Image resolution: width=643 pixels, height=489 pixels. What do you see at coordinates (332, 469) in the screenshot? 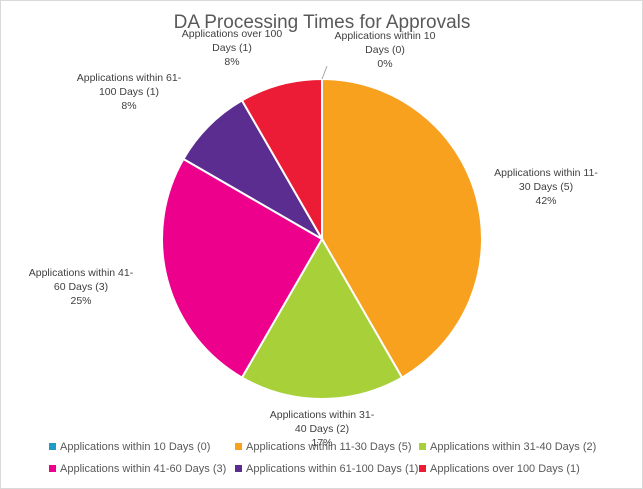
I see `legend-entry-5: Applications within 61-100 Days (1)` at bounding box center [332, 469].